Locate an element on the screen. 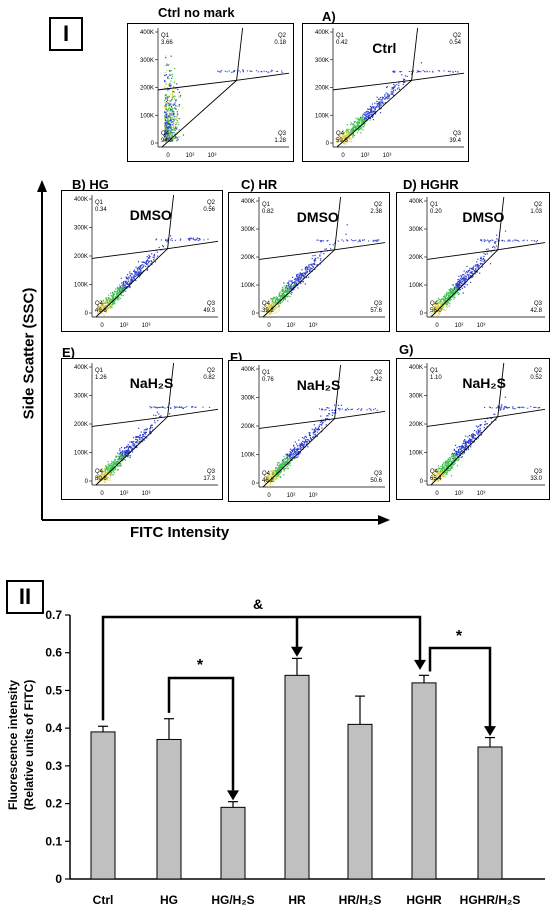  bracket-star2 is located at coordinates (460, 687).